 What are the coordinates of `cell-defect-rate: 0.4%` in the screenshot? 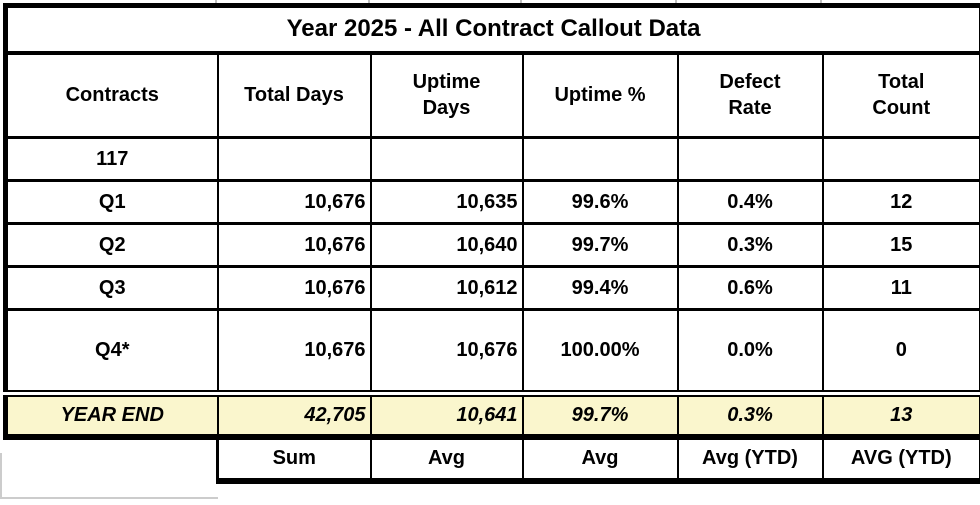 It's located at (750, 202).